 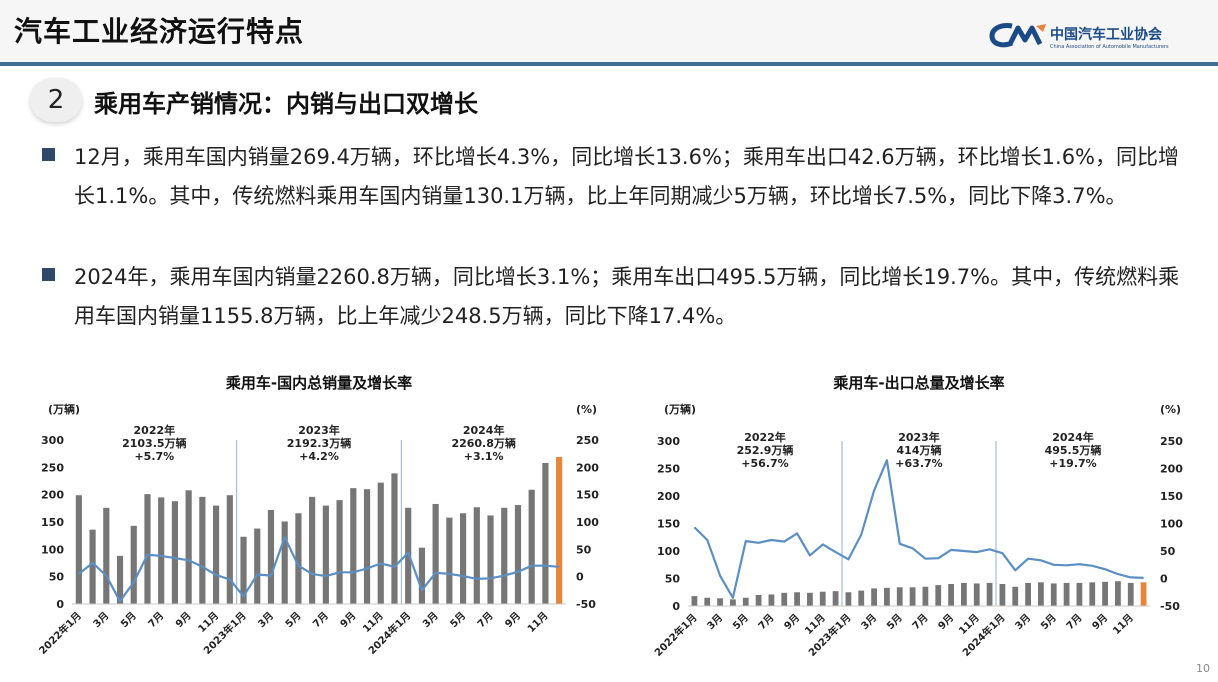 What do you see at coordinates (587, 522) in the screenshot?
I see `right-tick-label: 100` at bounding box center [587, 522].